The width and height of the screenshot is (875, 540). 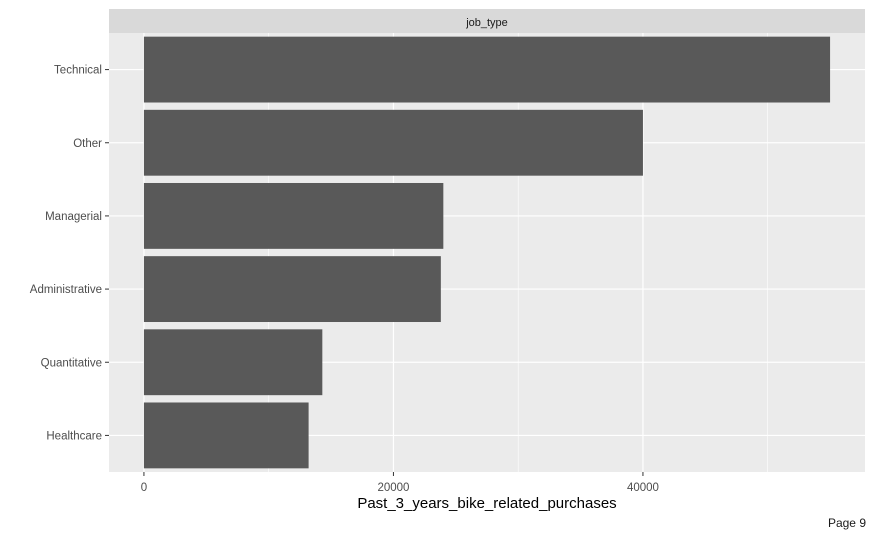 I want to click on bar-quantitative, so click(x=233, y=362).